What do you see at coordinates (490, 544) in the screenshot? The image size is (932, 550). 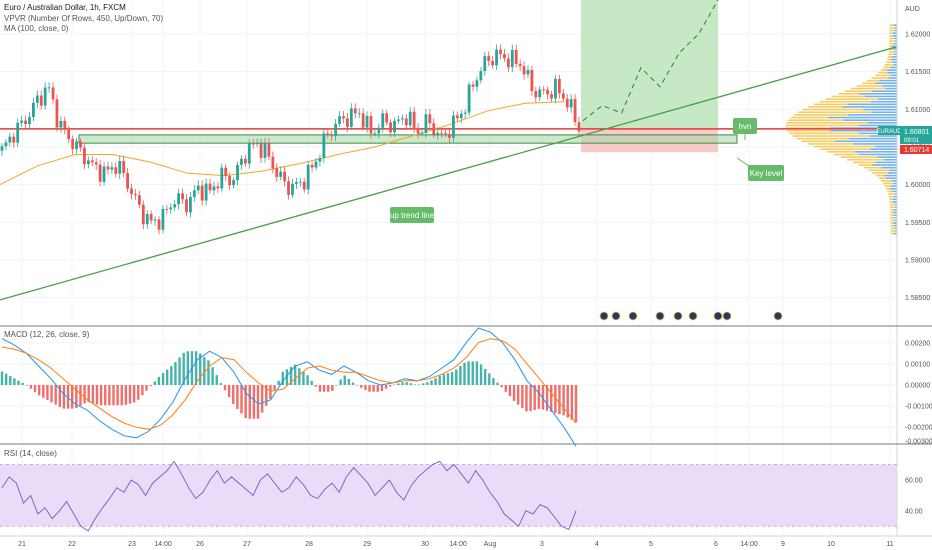 I see `time-tick-label: Aug` at bounding box center [490, 544].